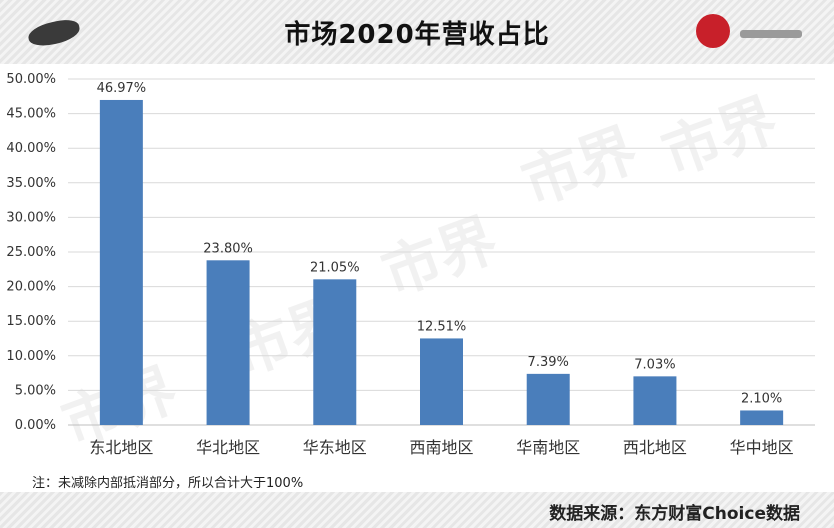 This screenshot has height=528, width=834. Describe the element at coordinates (548, 362) in the screenshot. I see `data-label: 7.39%` at that location.